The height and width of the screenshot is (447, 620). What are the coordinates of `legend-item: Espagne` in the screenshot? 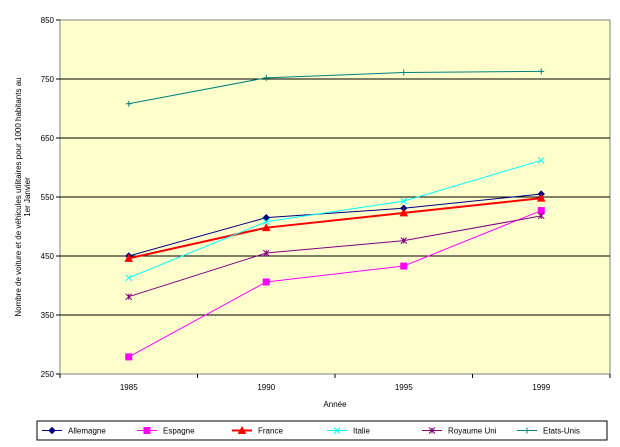 It's located at (166, 431).